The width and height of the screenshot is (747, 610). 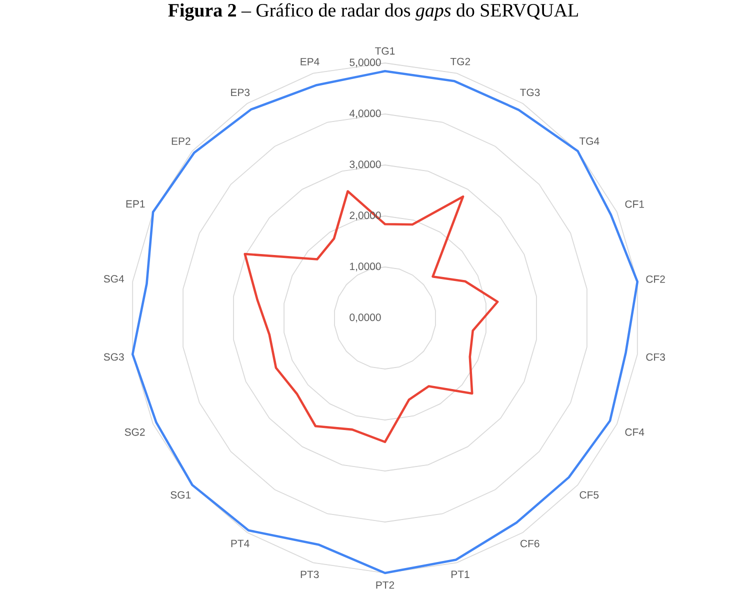 What do you see at coordinates (460, 62) in the screenshot?
I see `spoke-label: TG2` at bounding box center [460, 62].